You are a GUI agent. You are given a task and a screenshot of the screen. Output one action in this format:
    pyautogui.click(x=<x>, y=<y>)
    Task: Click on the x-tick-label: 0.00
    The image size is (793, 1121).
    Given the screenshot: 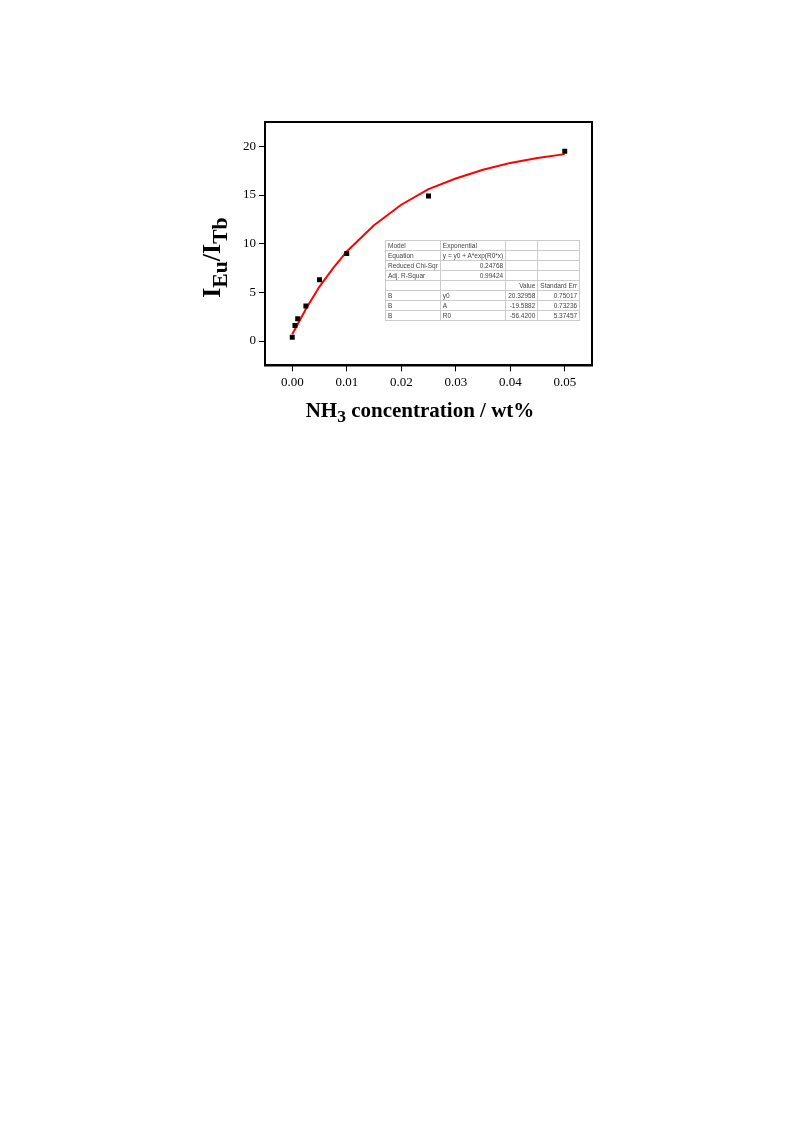 What is the action you would take?
    pyautogui.click(x=292, y=381)
    